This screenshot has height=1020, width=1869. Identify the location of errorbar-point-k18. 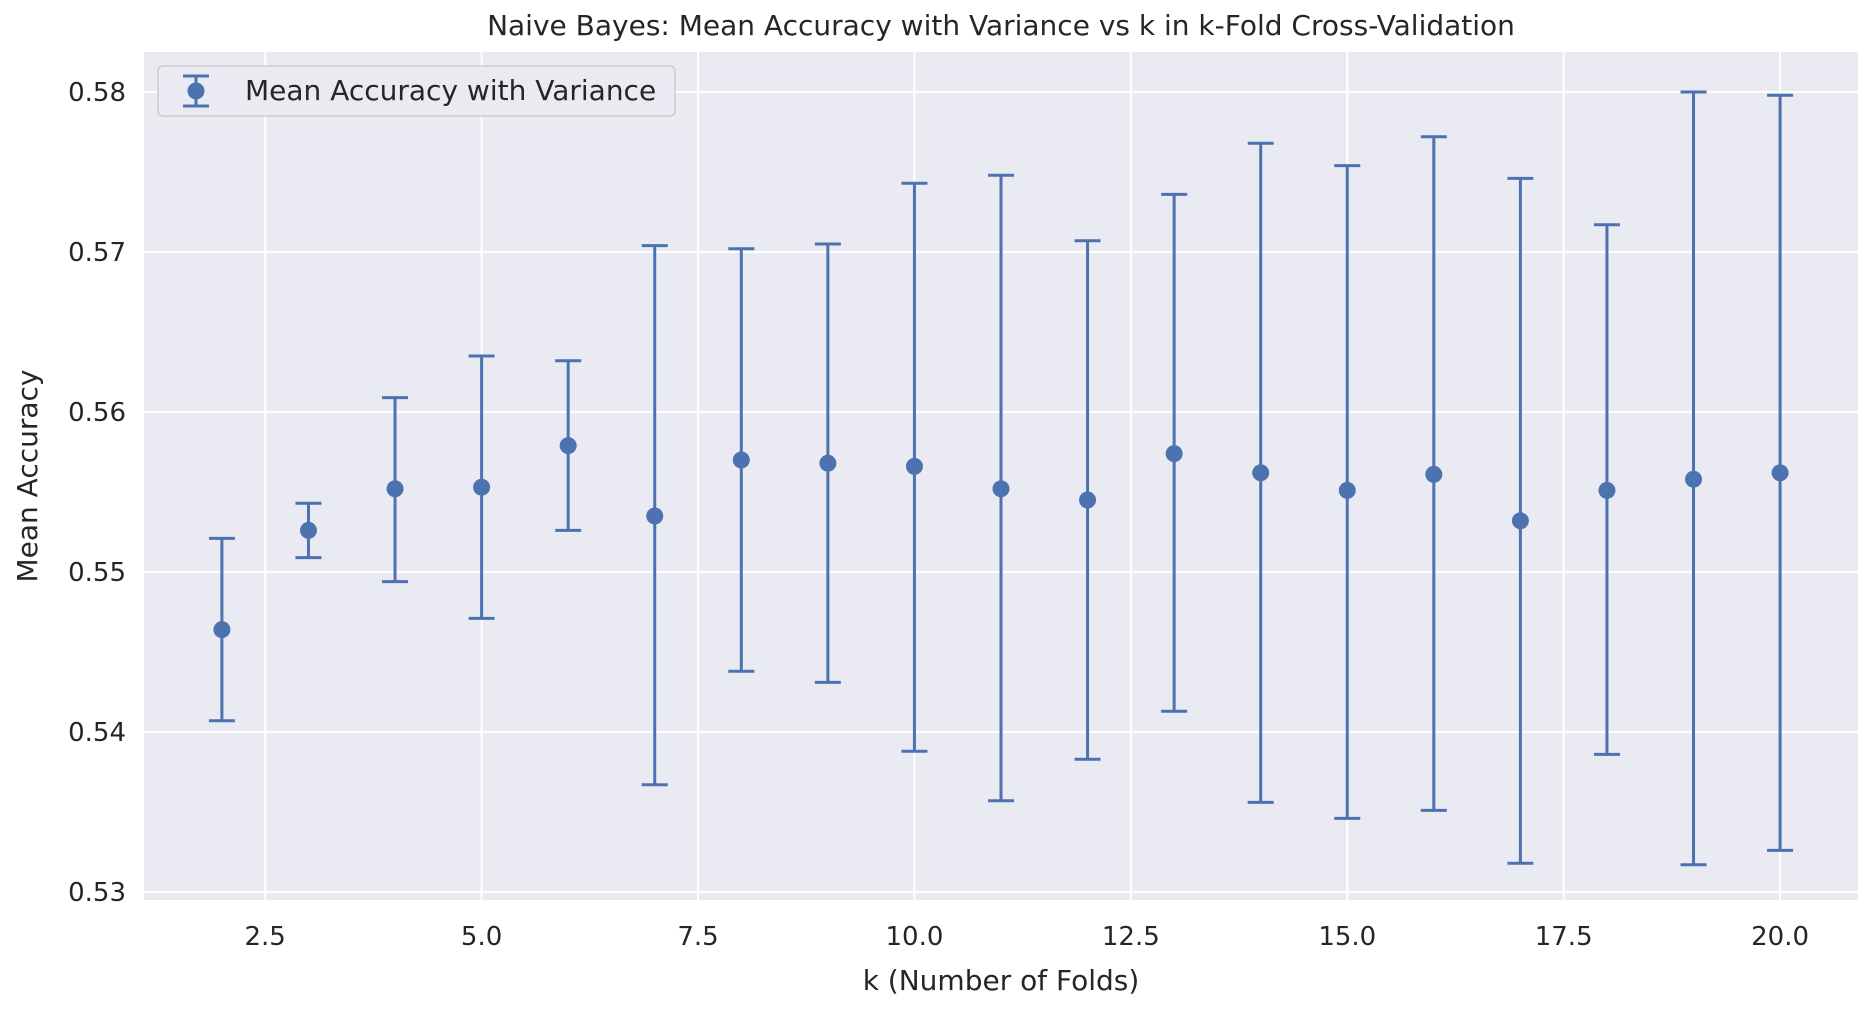
(1606, 489).